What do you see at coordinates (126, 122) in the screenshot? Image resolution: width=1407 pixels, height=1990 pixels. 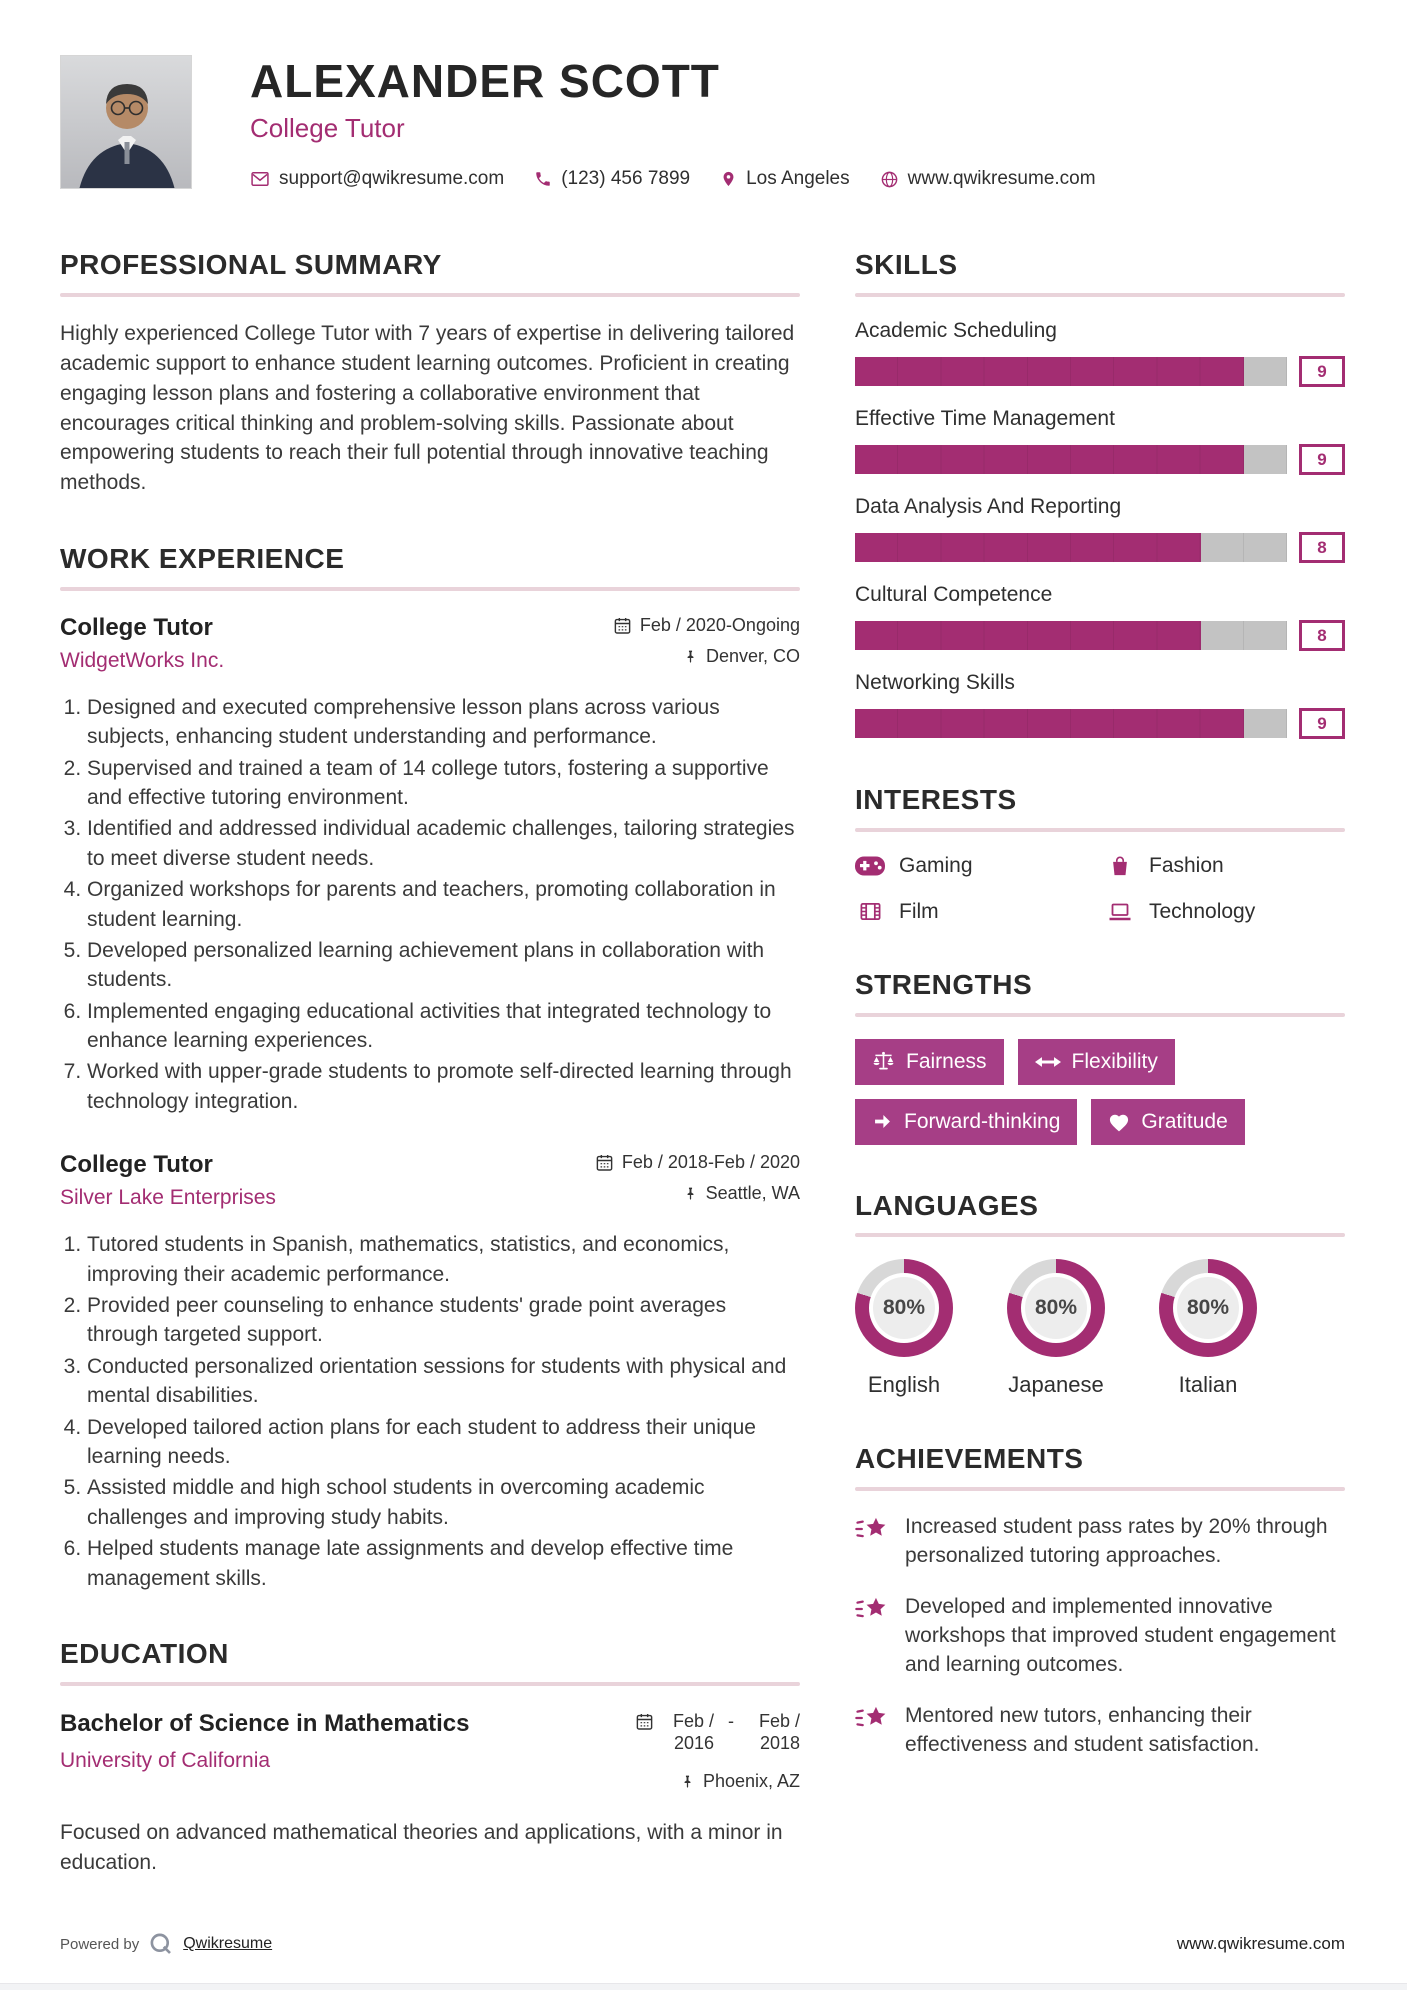 I see `profile-photo` at bounding box center [126, 122].